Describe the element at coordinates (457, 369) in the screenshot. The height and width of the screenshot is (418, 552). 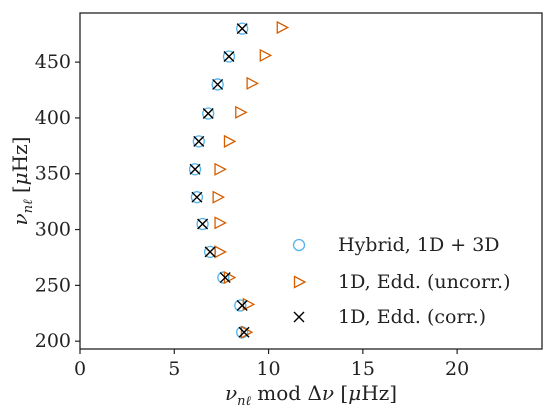
I see `x-tick-label: 20` at that location.